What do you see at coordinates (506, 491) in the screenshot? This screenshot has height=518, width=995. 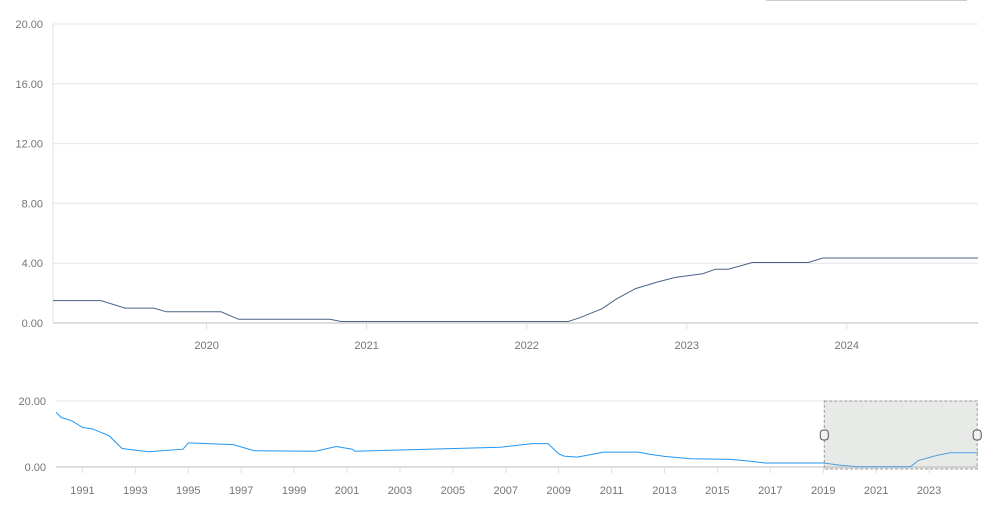 I see `x-tick-label: 2007` at bounding box center [506, 491].